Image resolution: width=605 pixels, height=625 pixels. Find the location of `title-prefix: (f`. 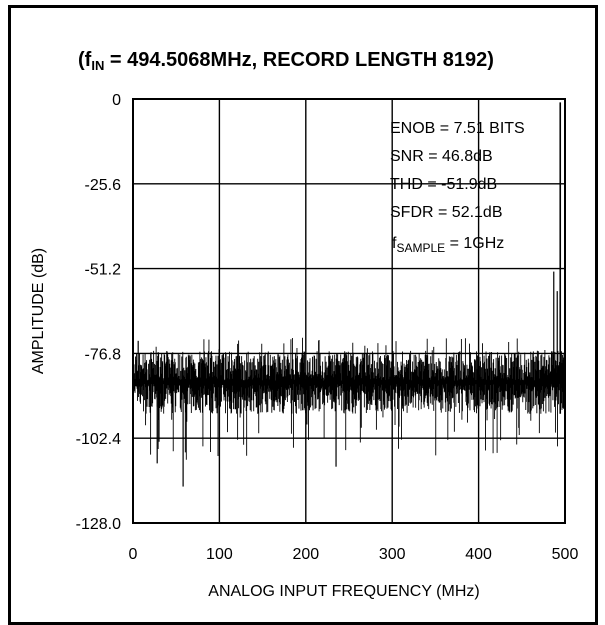

title-prefix: (f is located at coordinates (85, 60).